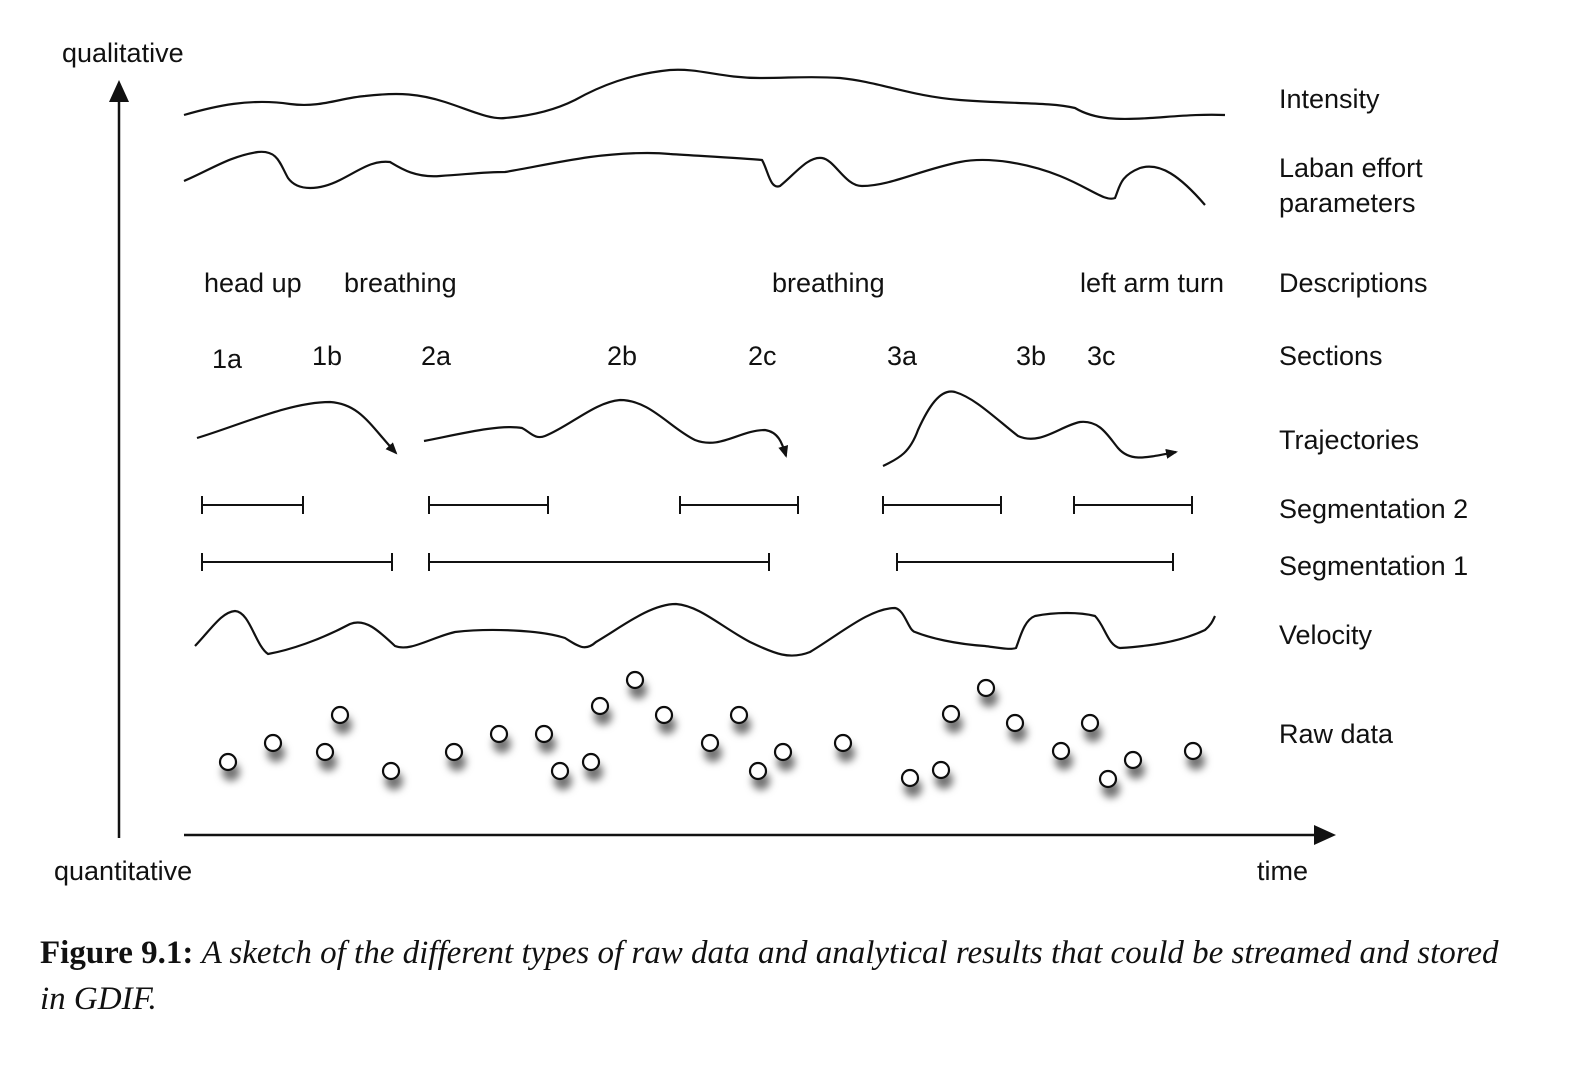 The height and width of the screenshot is (1076, 1572). I want to click on section-2a: 2a, so click(436, 356).